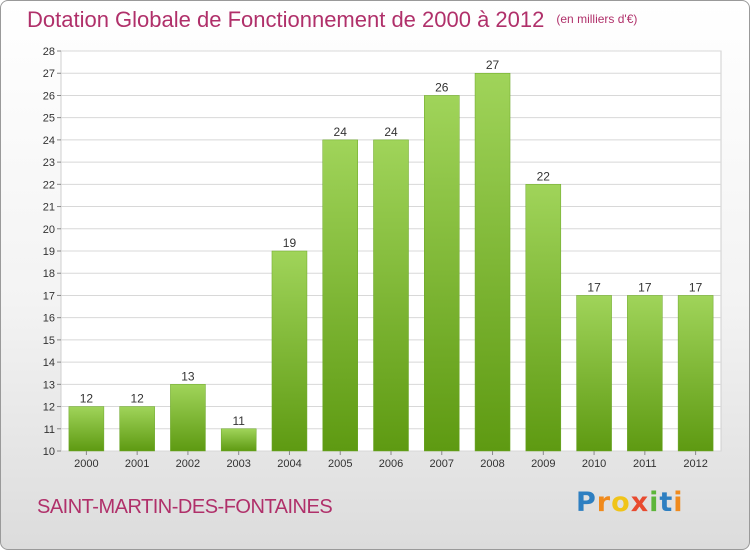  Describe the element at coordinates (49, 52) in the screenshot. I see `y-tick-label: 28` at that location.